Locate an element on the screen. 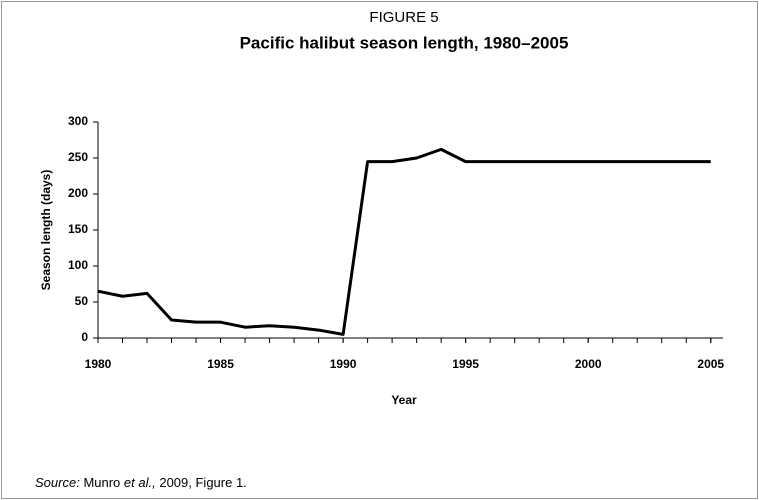  x-tick-label: 1995 is located at coordinates (465, 364).